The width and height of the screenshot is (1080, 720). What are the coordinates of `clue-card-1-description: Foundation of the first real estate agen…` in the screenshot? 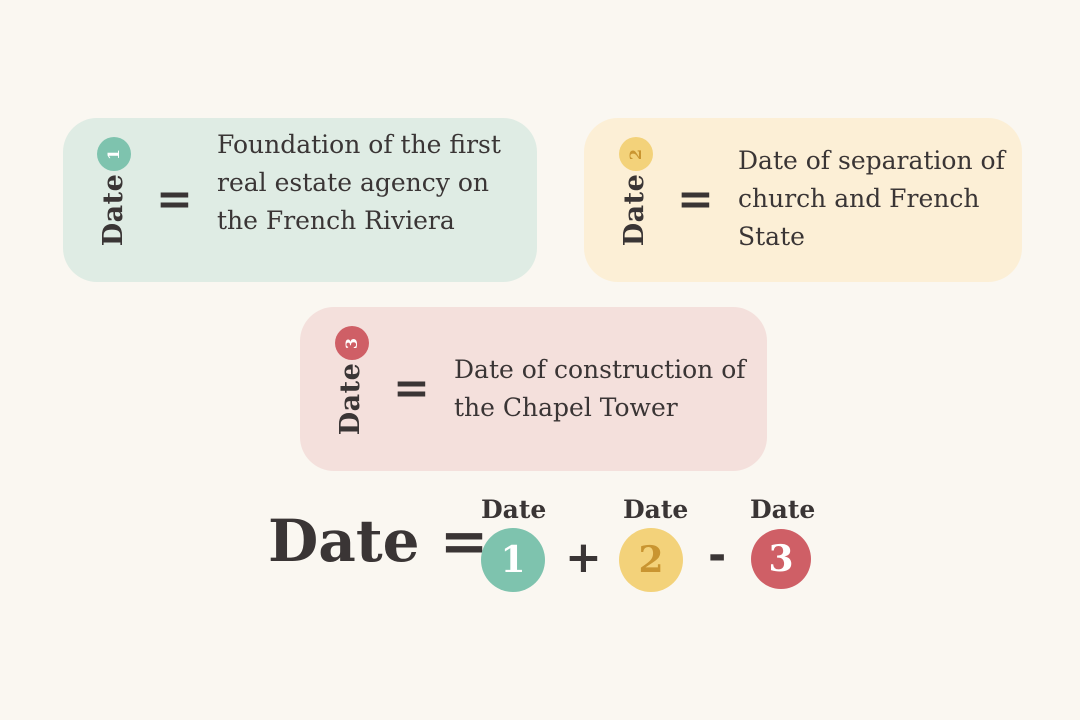 It's located at (359, 182).